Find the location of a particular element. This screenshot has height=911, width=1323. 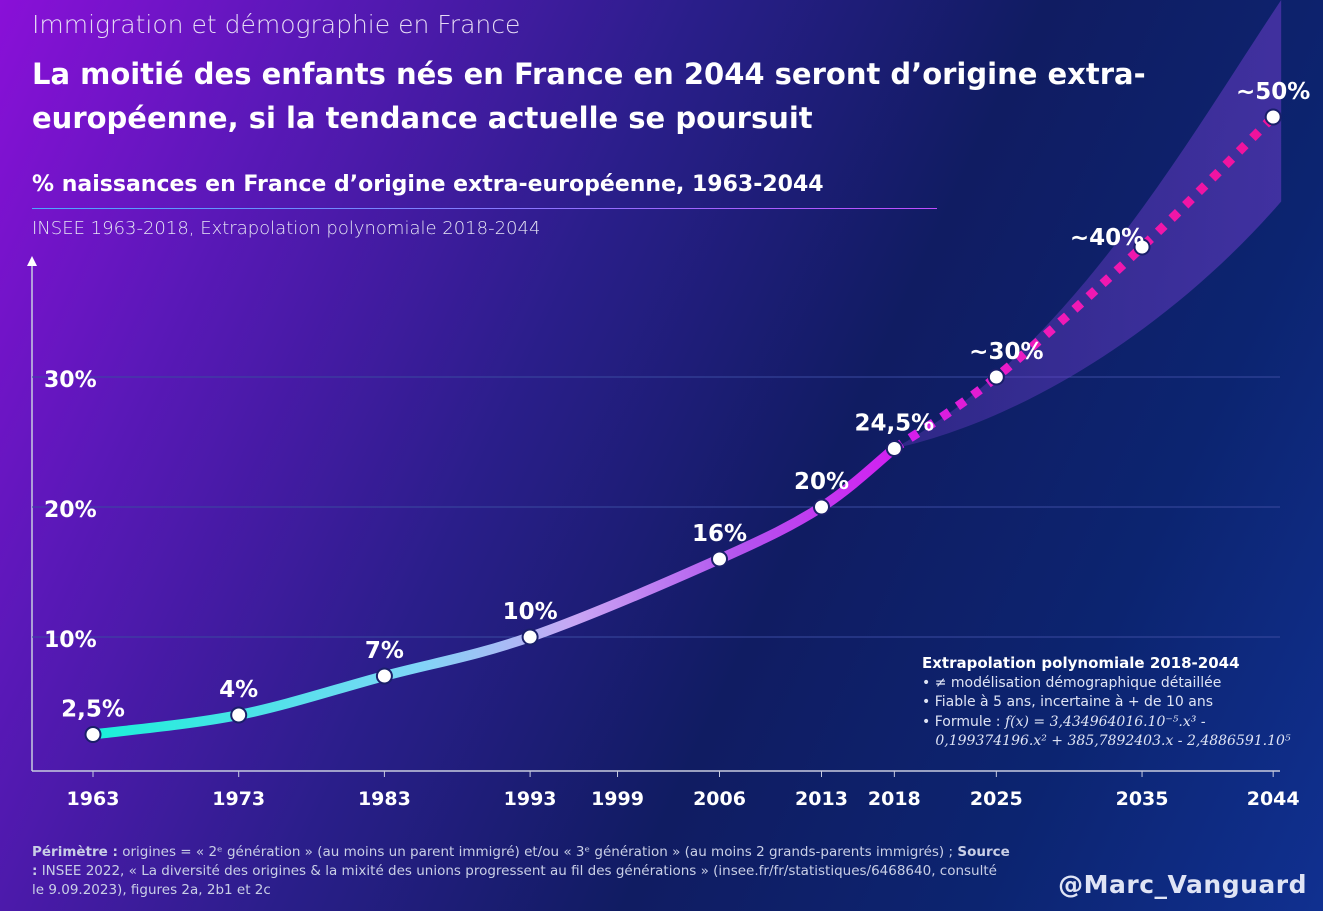

data-label: ~30% is located at coordinates (1006, 352).